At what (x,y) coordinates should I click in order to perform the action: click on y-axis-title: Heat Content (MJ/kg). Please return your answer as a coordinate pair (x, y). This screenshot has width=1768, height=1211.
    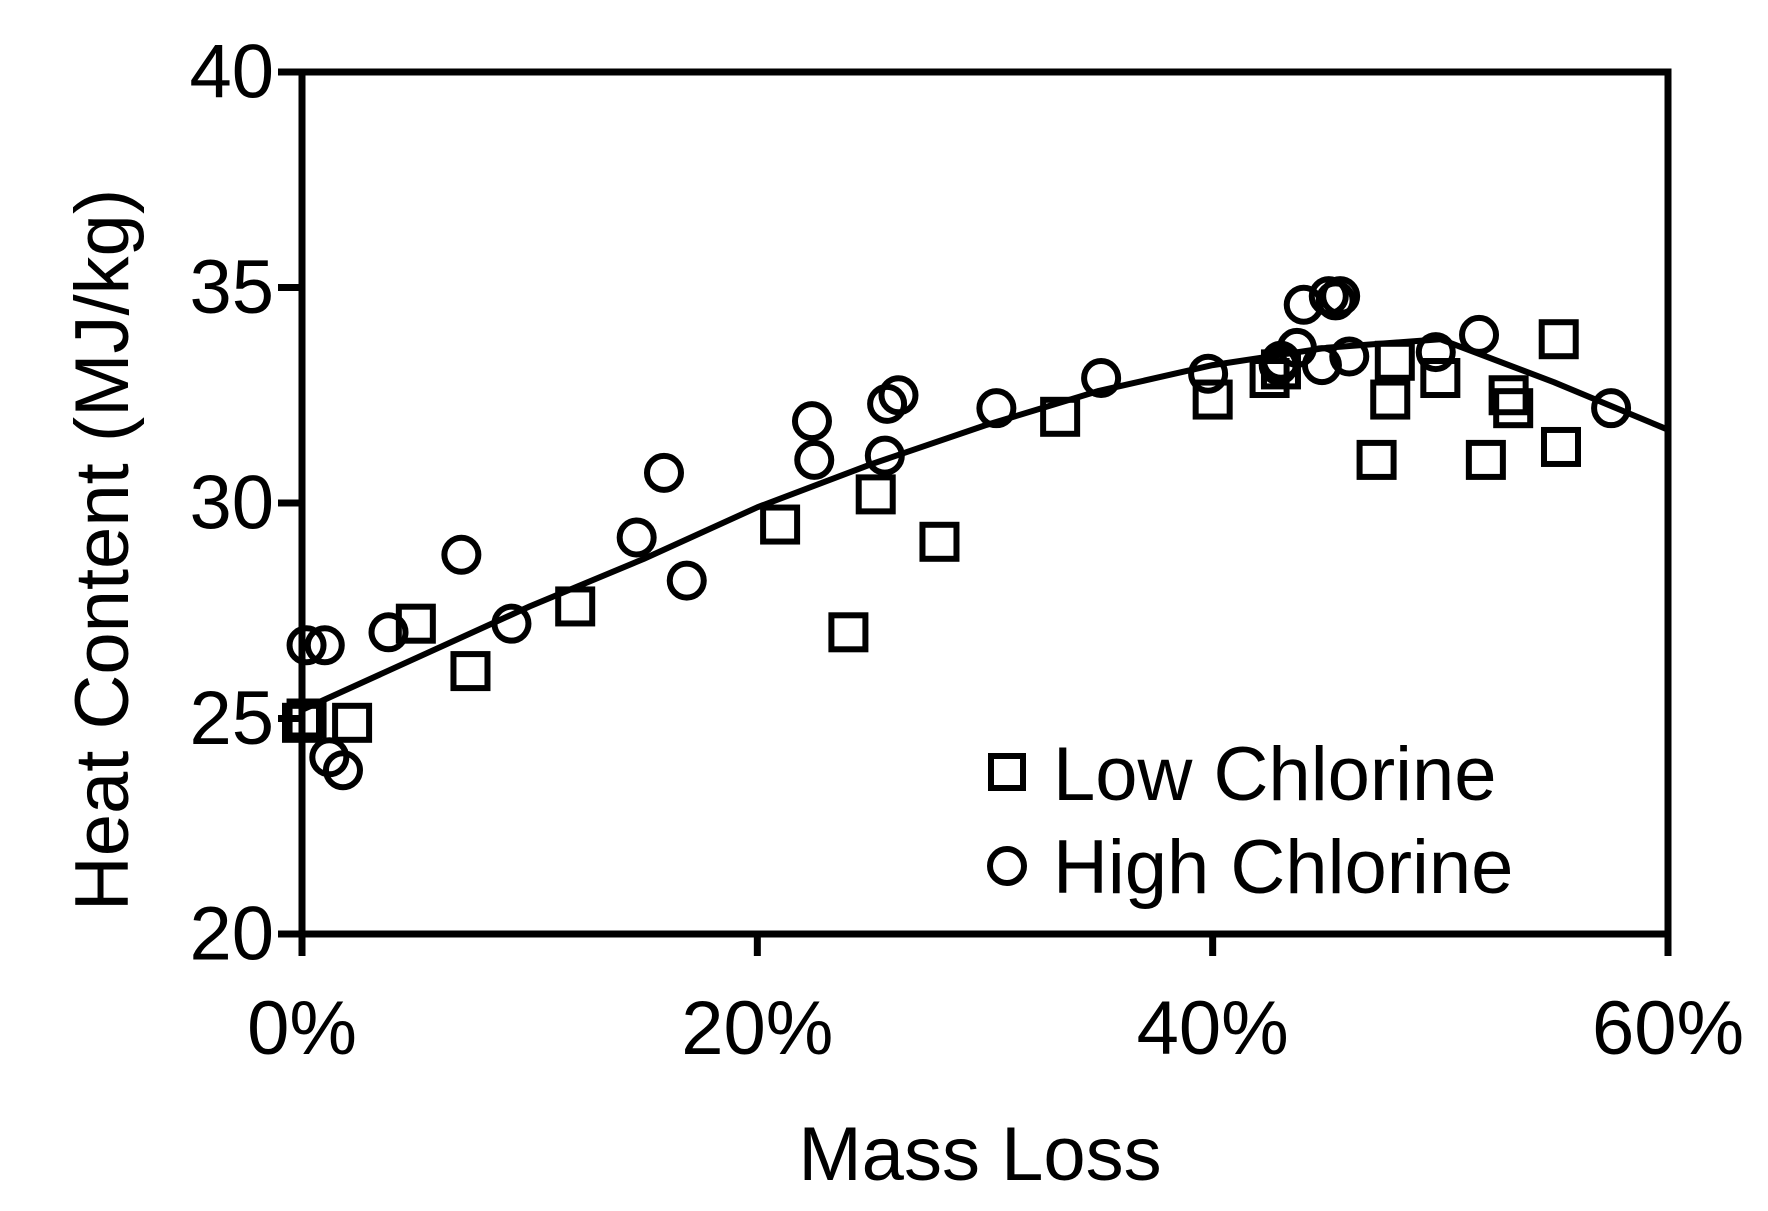
    Looking at the image, I should click on (102, 550).